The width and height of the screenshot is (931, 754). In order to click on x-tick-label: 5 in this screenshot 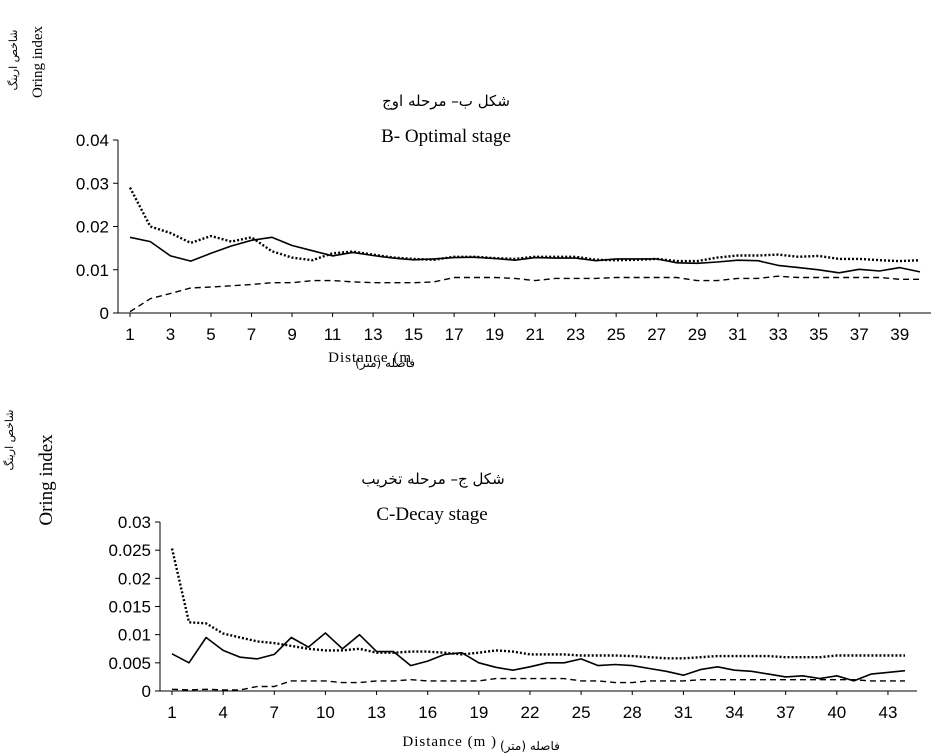, I will do `click(210, 334)`.